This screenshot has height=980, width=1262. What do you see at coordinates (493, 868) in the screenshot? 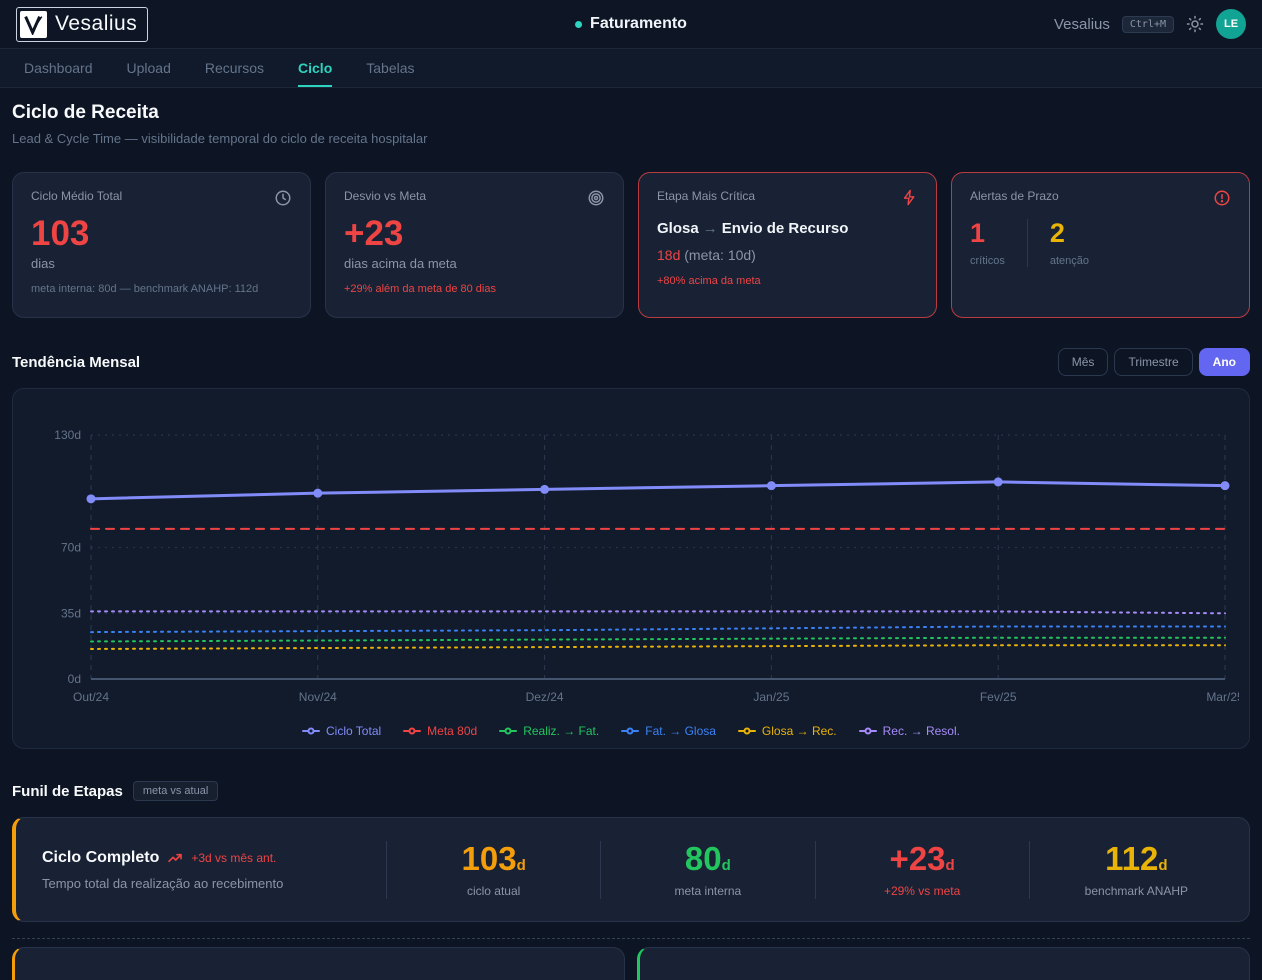
I see `stat-ciclo-atual: 103d ciclo atual` at bounding box center [493, 868].